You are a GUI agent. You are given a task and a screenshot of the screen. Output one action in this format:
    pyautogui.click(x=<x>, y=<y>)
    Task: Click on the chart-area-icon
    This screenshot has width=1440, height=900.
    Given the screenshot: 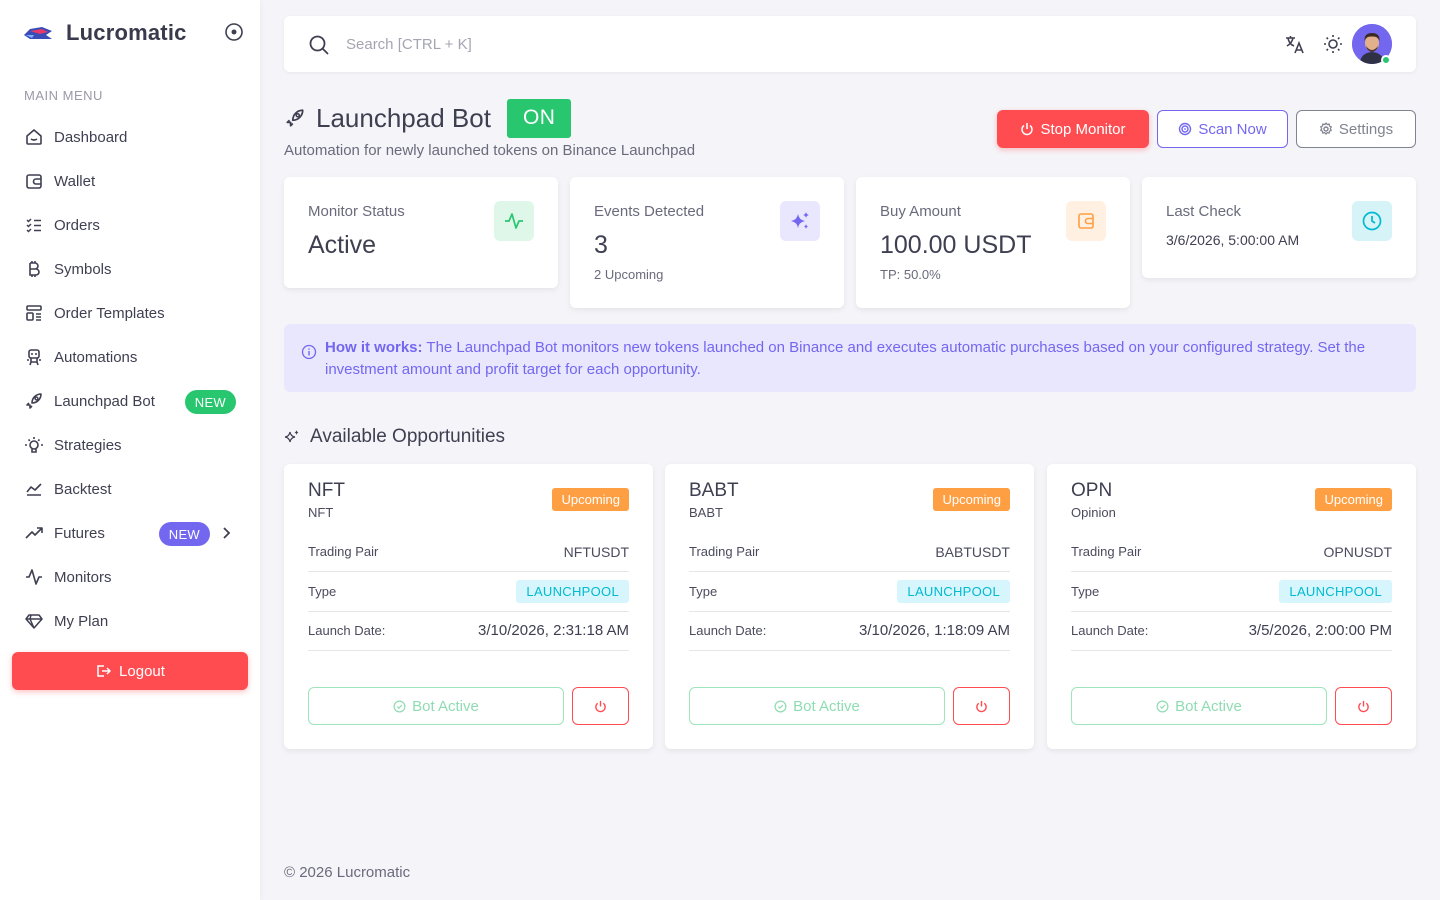 What is the action you would take?
    pyautogui.click(x=34, y=489)
    